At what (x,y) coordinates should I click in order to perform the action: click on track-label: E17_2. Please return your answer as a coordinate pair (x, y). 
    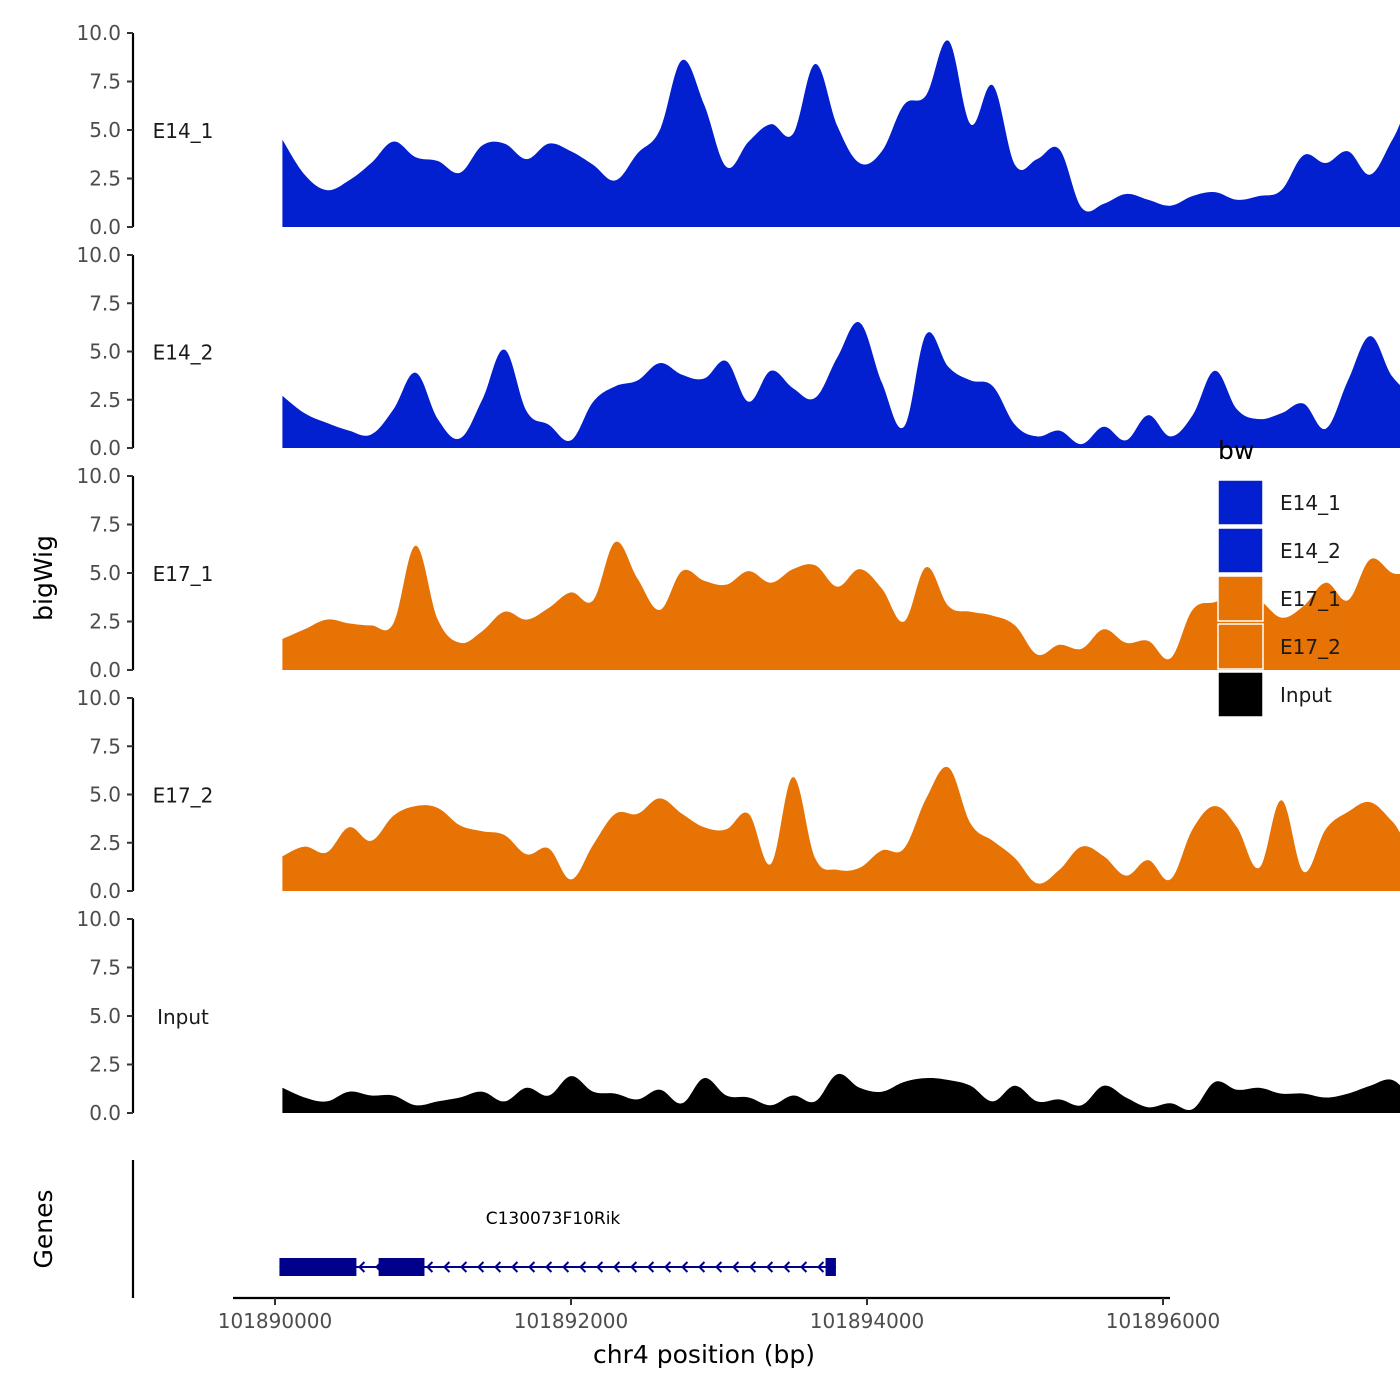
    Looking at the image, I should click on (183, 796).